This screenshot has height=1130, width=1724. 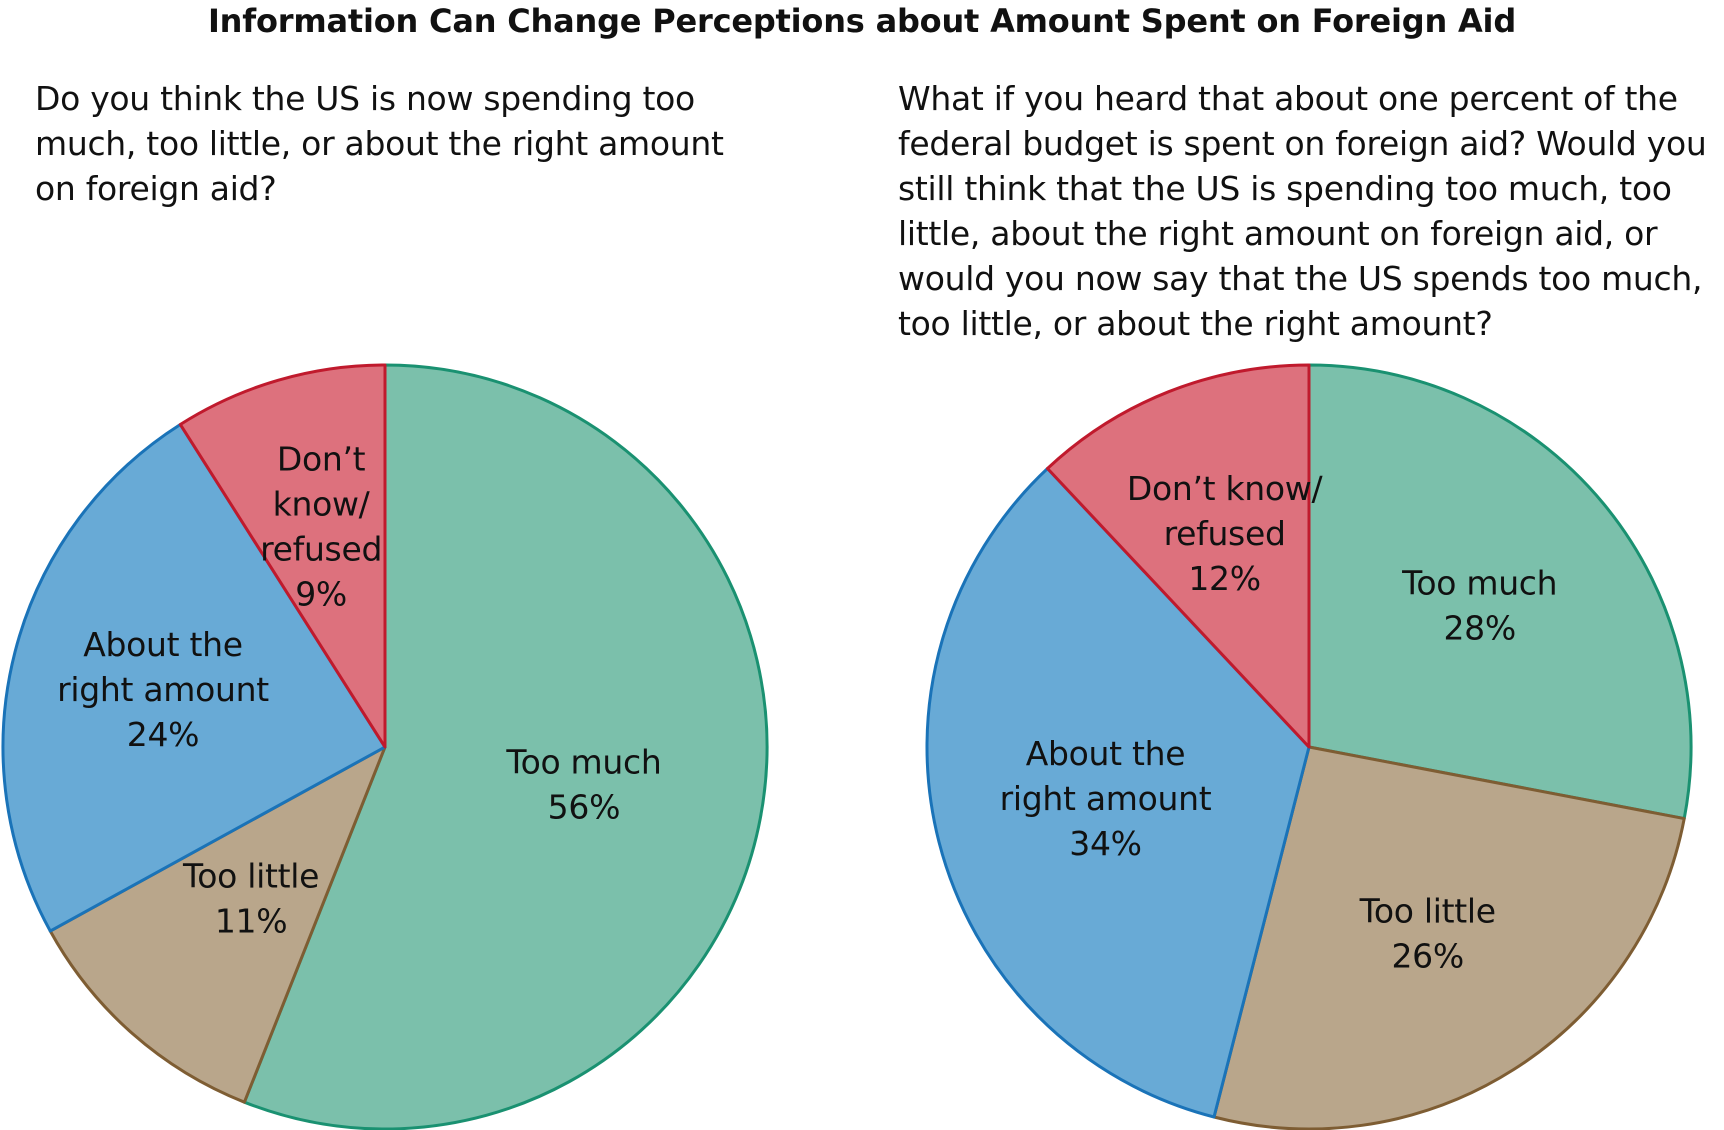 I want to click on slice-value-label: 9%, so click(x=321, y=593).